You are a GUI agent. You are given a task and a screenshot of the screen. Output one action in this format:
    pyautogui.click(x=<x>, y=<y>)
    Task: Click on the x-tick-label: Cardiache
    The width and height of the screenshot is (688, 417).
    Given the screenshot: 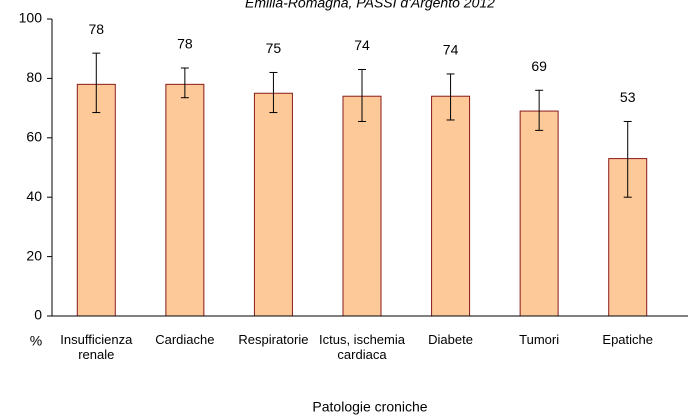 What is the action you would take?
    pyautogui.click(x=185, y=339)
    